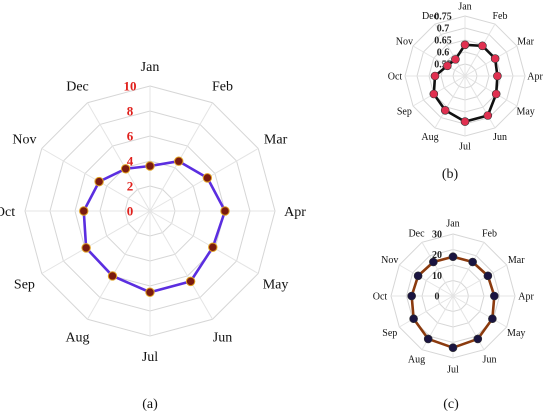  What do you see at coordinates (450, 174) in the screenshot?
I see `panel-label: (b)` at bounding box center [450, 174].